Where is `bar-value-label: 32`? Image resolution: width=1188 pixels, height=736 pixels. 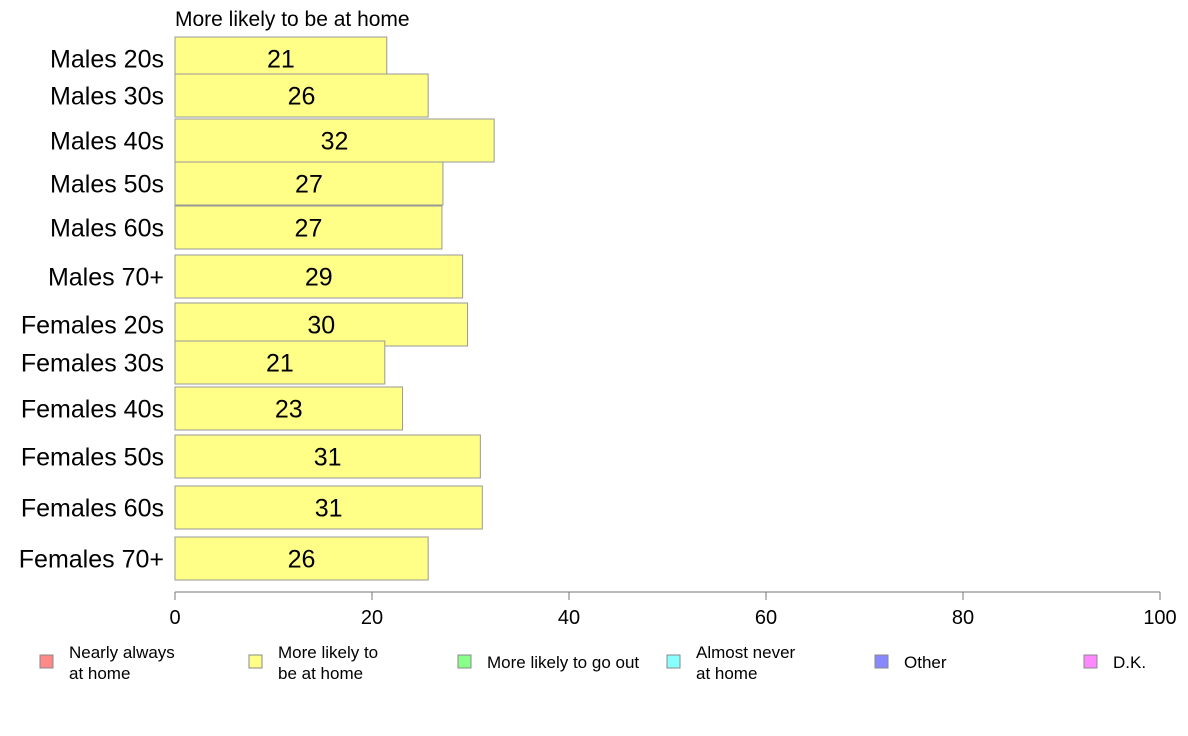 bar-value-label: 32 is located at coordinates (335, 142).